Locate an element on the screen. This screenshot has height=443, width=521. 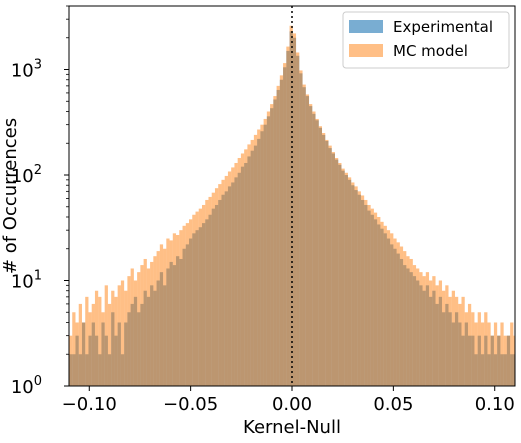
legend-label-mc-model: MC model is located at coordinates (430, 51).